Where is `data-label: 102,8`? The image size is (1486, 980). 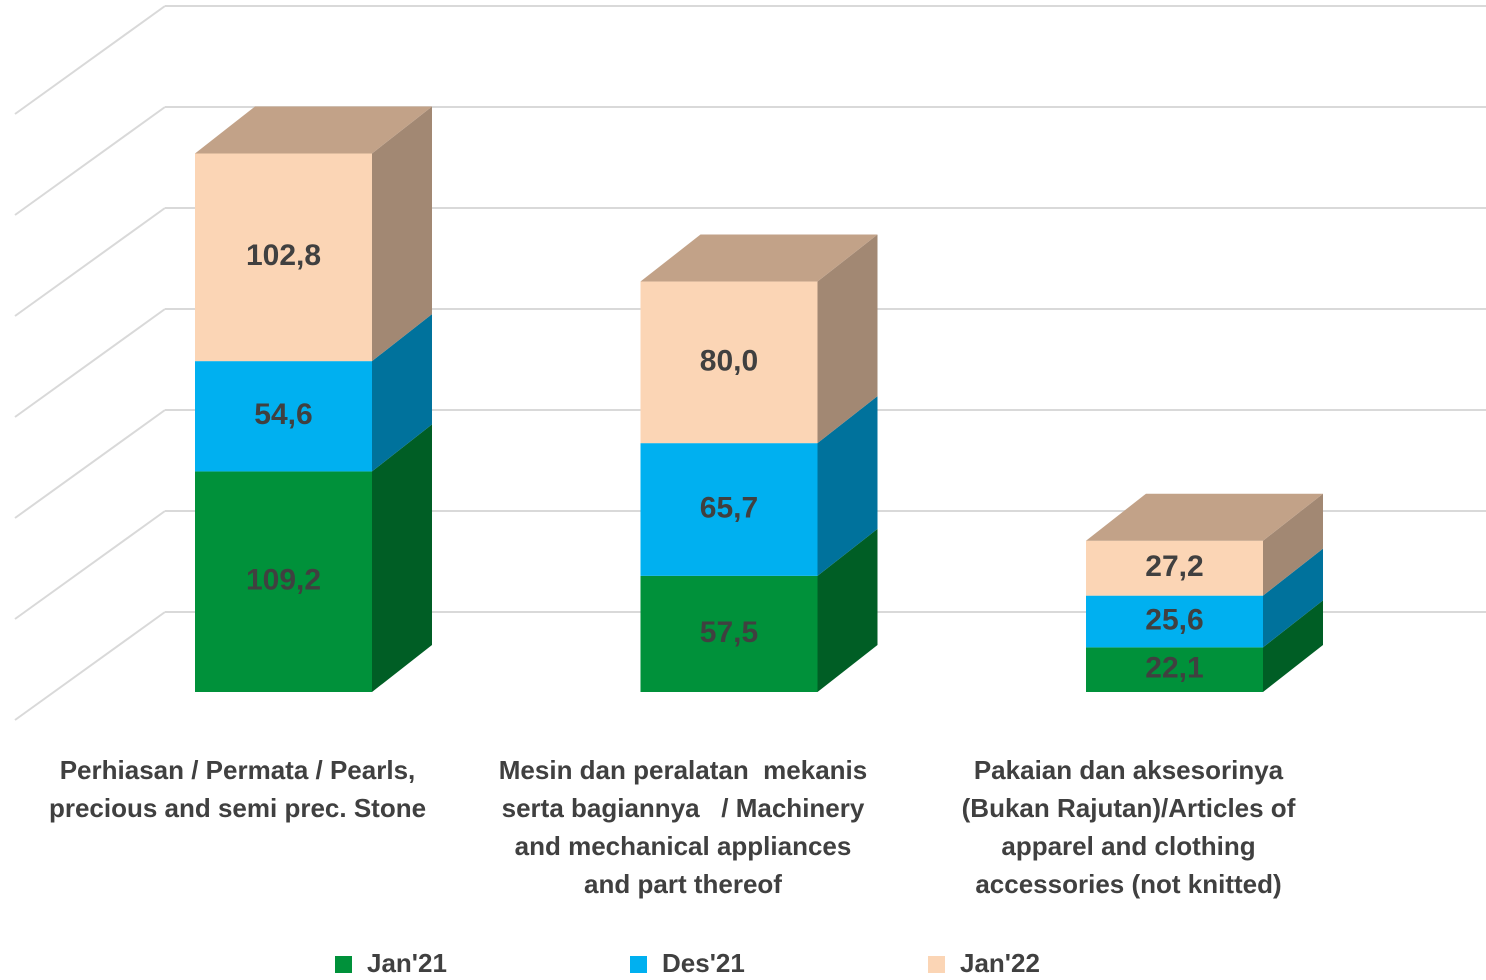 data-label: 102,8 is located at coordinates (283, 255).